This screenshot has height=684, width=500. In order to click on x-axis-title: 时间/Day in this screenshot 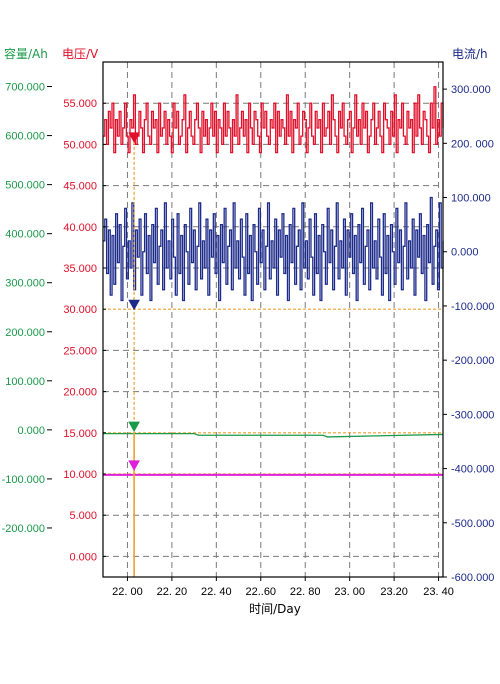, I will do `click(275, 609)`.